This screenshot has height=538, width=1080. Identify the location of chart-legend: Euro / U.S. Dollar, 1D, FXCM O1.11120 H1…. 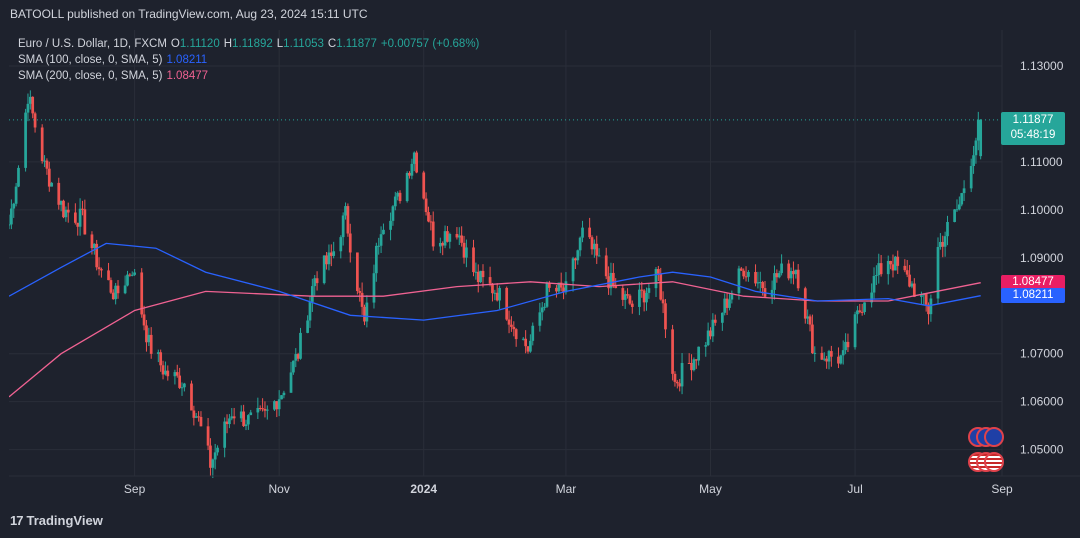
(248, 60).